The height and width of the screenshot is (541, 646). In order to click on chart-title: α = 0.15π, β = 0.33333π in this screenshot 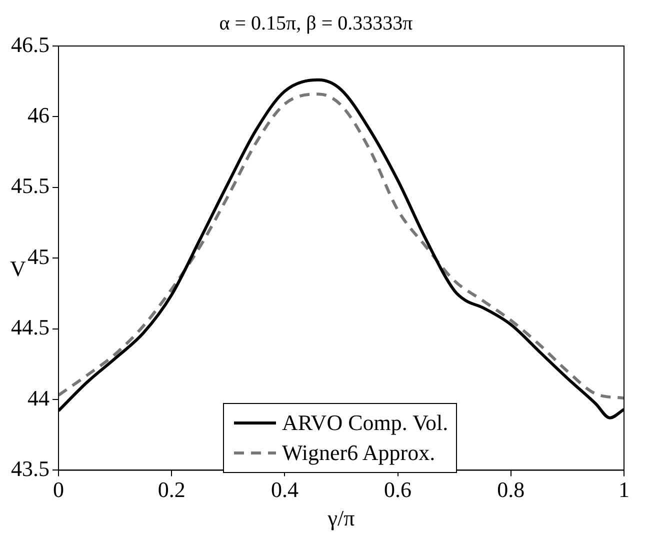, I will do `click(316, 23)`.